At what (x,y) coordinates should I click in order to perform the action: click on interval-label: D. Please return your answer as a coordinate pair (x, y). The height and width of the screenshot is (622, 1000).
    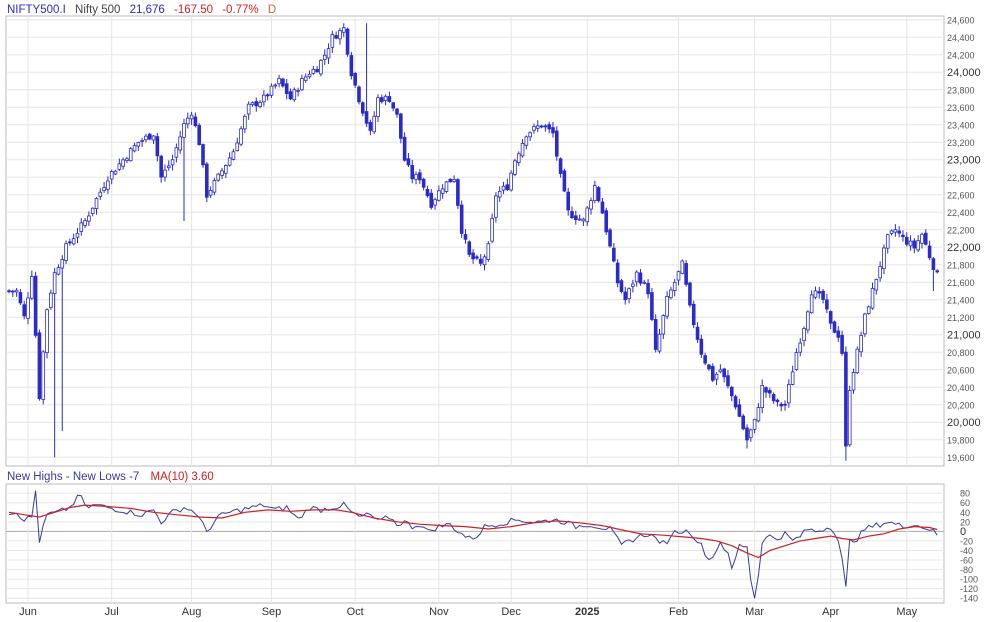
    Looking at the image, I should click on (272, 10).